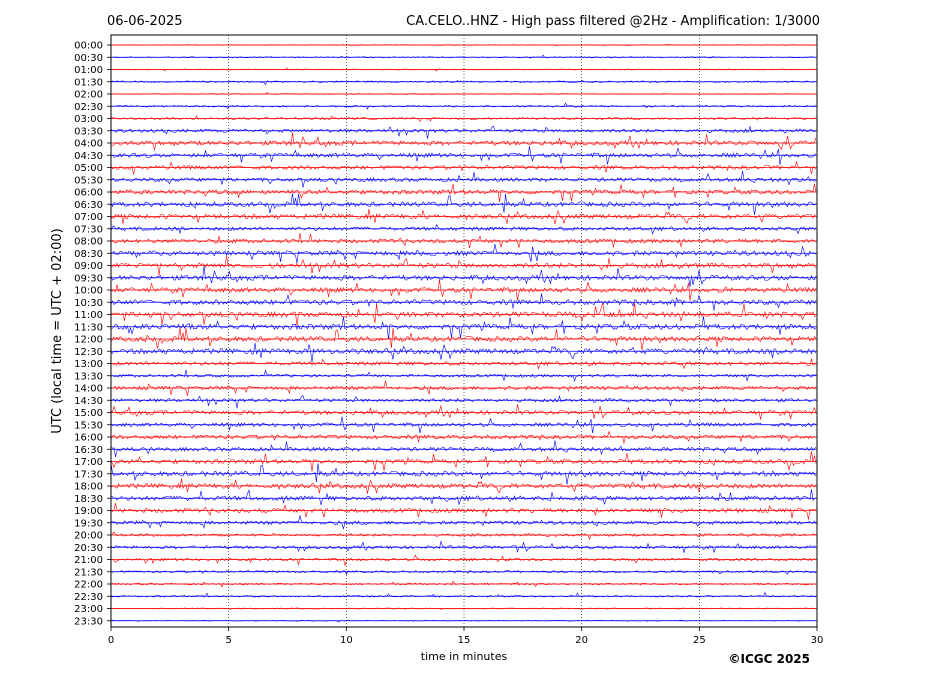  What do you see at coordinates (88, 278) in the screenshot?
I see `row-label: 09:30` at bounding box center [88, 278].